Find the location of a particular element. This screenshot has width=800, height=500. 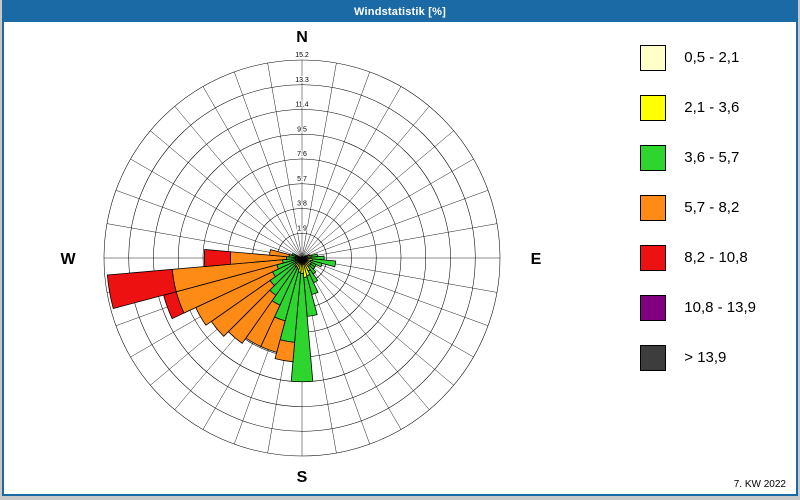

legend-item: 3,6 - 5,7 is located at coordinates (698, 157).